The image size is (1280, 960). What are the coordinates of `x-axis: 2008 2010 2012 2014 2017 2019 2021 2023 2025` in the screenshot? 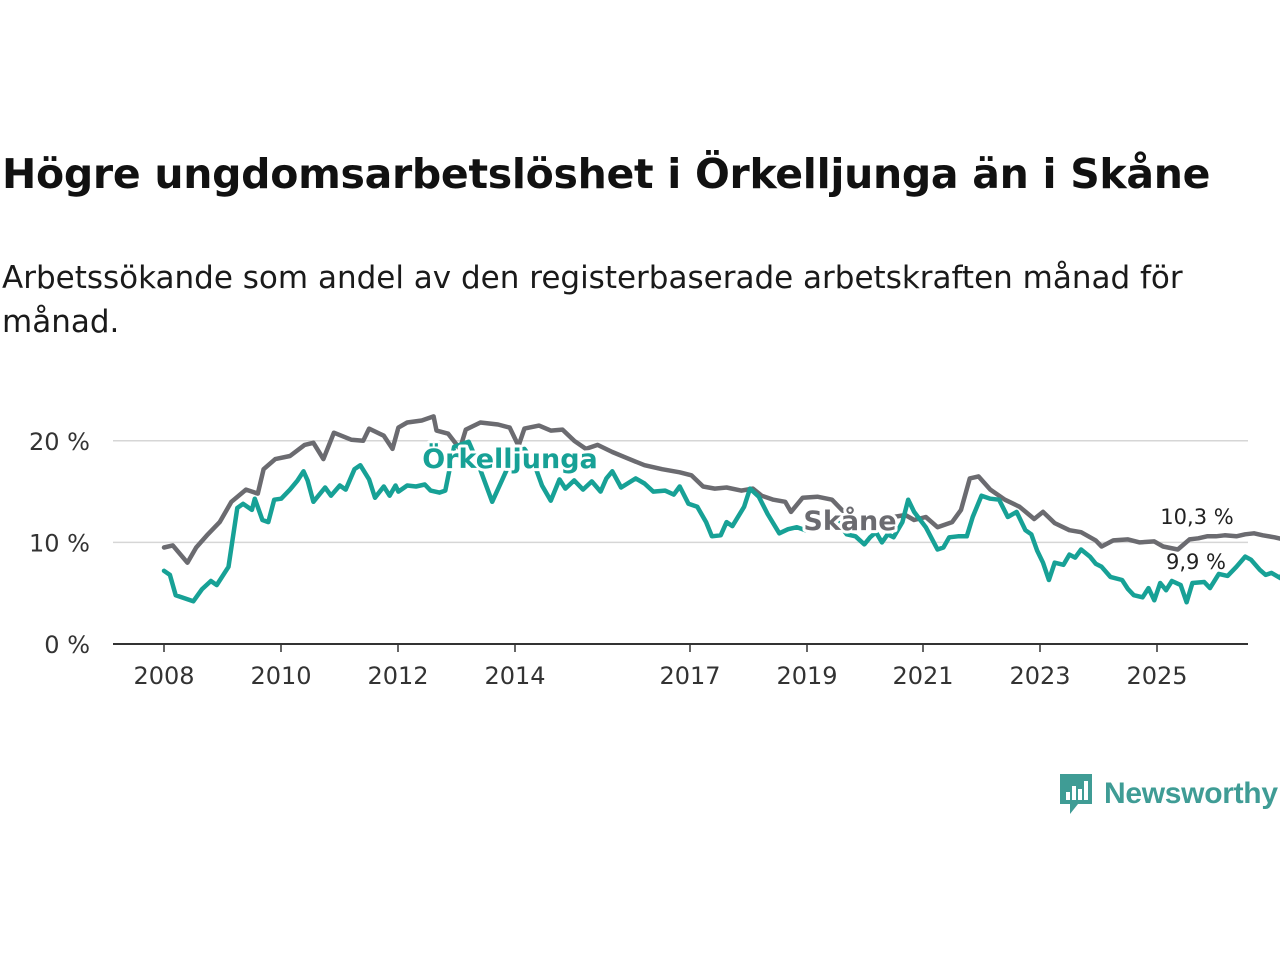 It's located at (680, 666).